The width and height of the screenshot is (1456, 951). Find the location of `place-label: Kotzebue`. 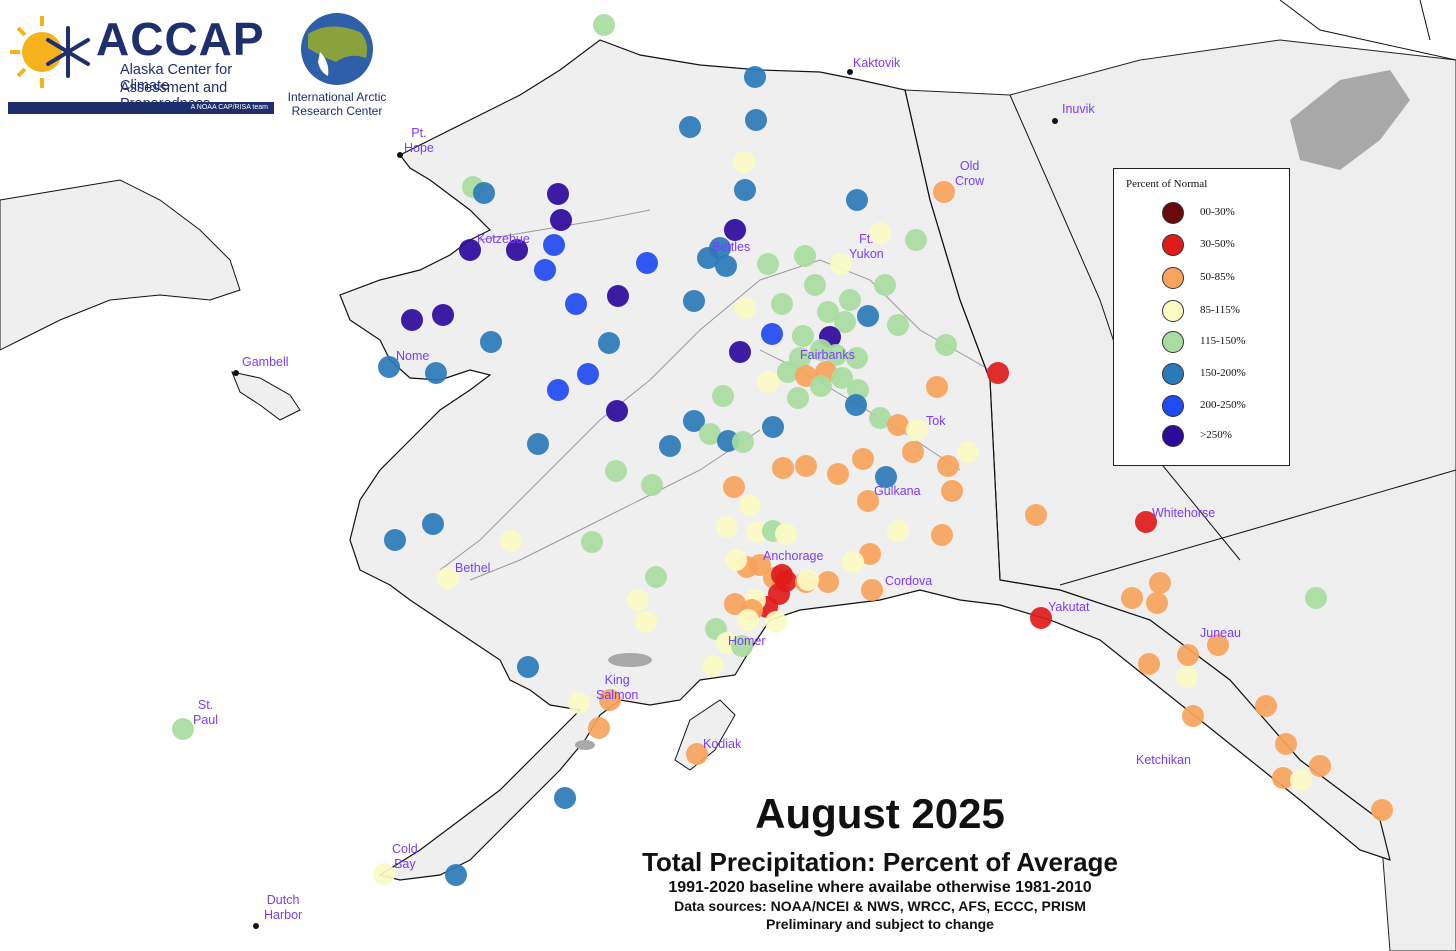

place-label: Kotzebue is located at coordinates (503, 239).